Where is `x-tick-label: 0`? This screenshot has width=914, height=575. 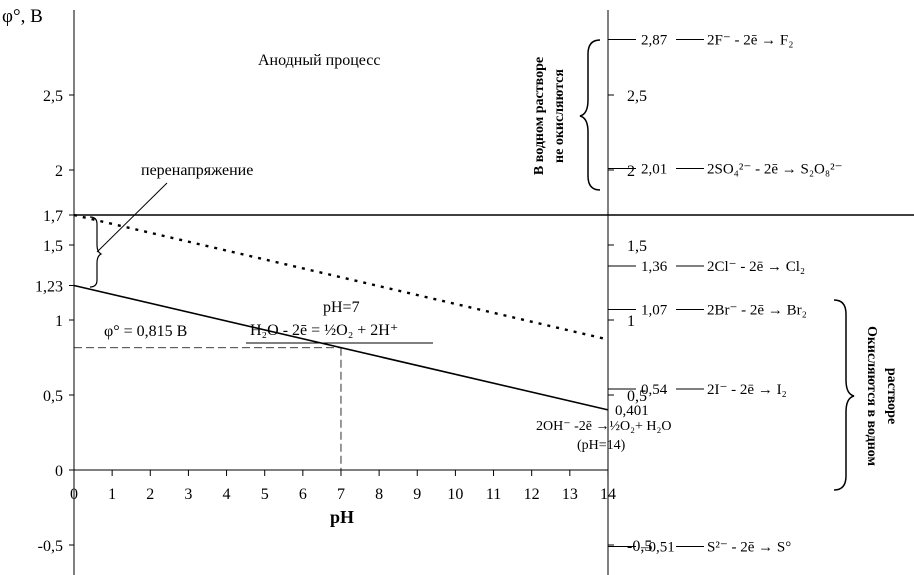
x-tick-label: 0 is located at coordinates (74, 494).